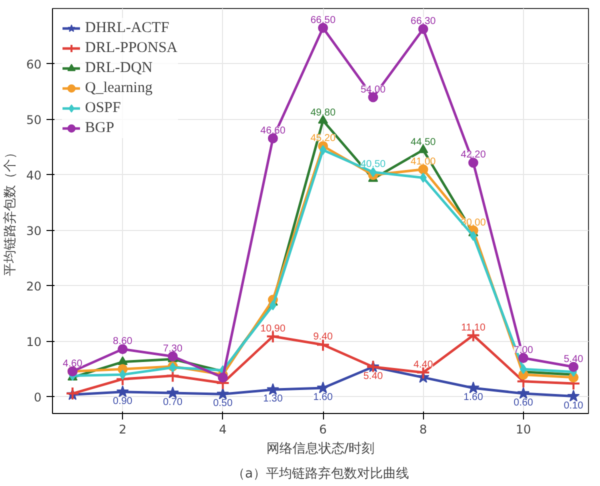  Describe the element at coordinates (323, 337) in the screenshot. I see `data-label: 9.40` at that location.